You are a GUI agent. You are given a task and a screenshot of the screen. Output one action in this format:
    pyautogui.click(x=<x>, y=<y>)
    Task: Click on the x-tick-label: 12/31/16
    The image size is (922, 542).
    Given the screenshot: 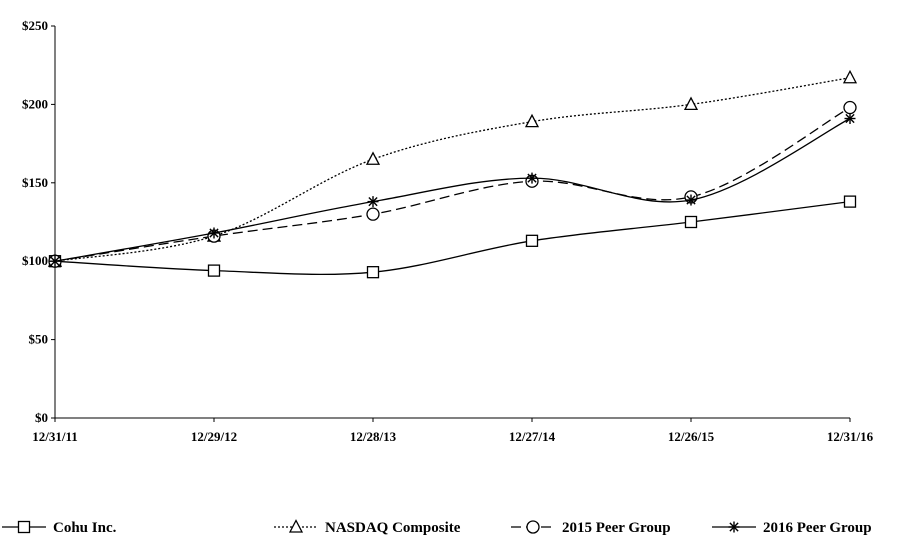 What is the action you would take?
    pyautogui.click(x=850, y=436)
    